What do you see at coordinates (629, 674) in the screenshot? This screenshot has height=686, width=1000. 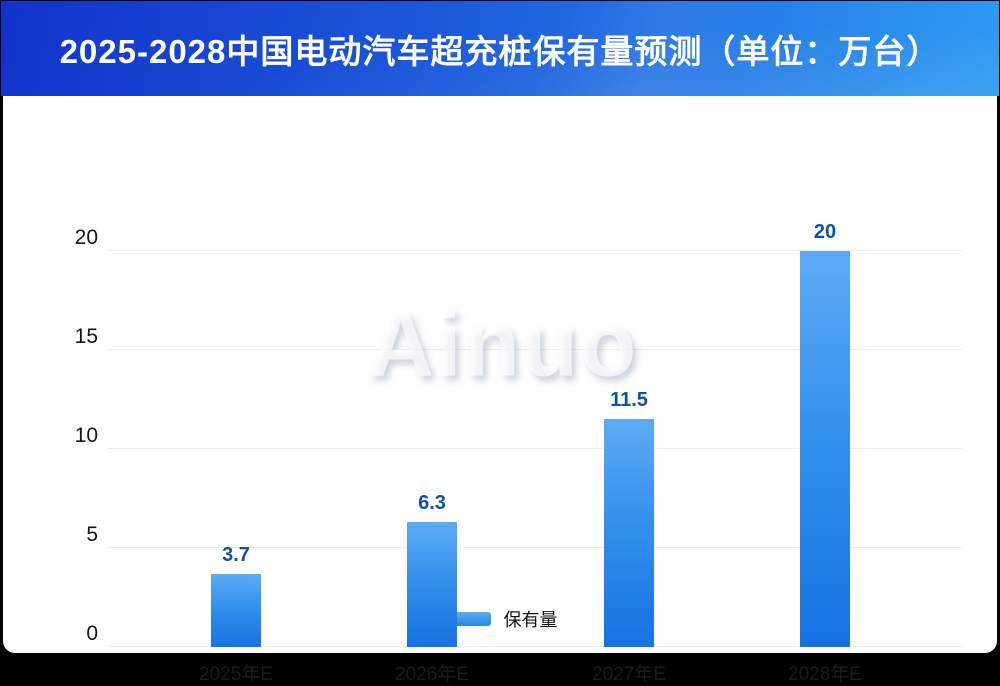 I see `x-axis-category-label: 2027年E` at bounding box center [629, 674].